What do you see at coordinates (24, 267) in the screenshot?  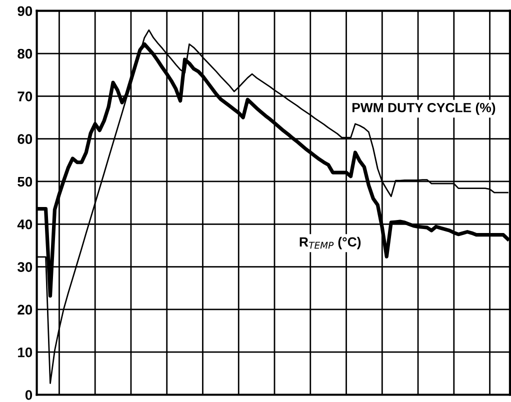 I see `y-tick-label: 30` at bounding box center [24, 267].